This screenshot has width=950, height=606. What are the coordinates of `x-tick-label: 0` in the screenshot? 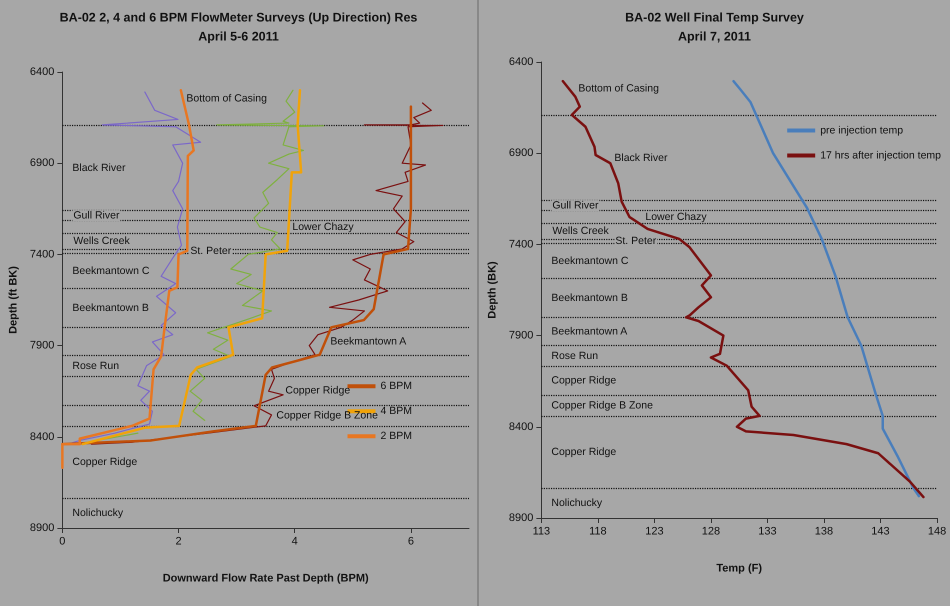 It's located at (62, 542).